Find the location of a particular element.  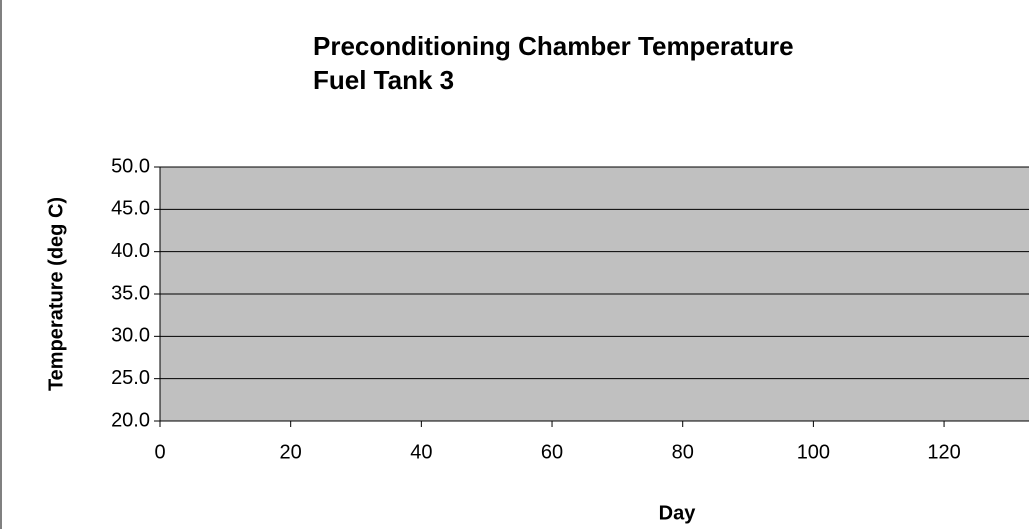

x-axis-label: Day is located at coordinates (678, 513).